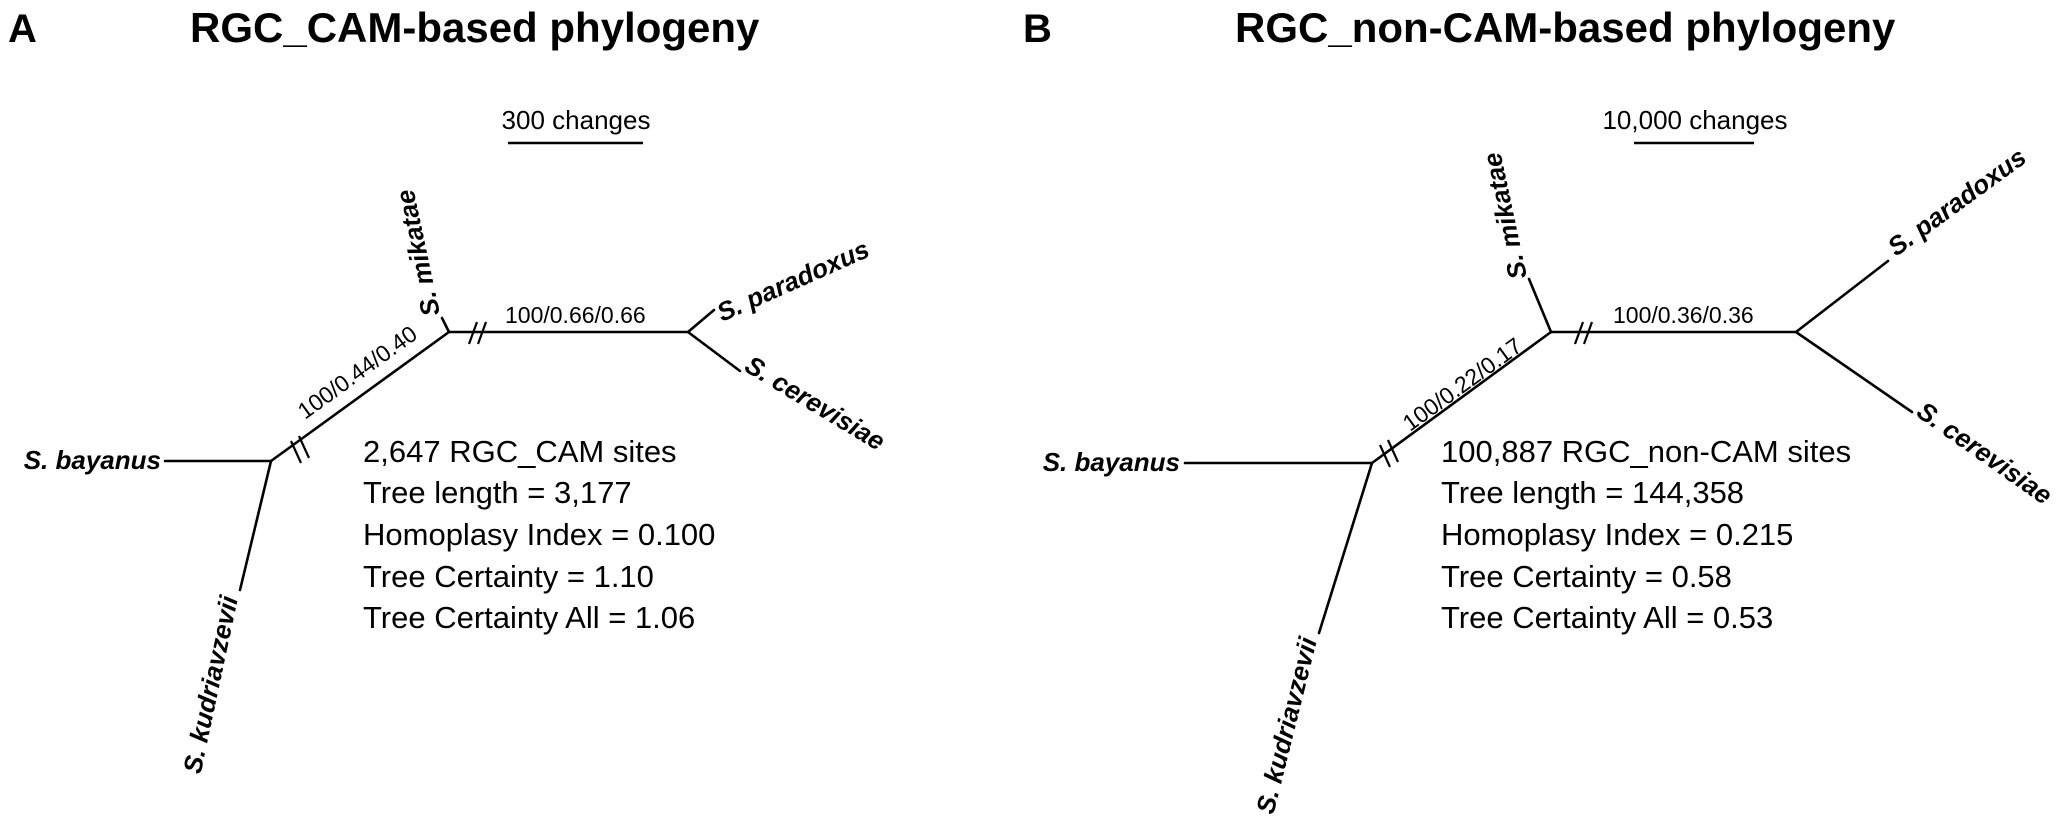 This screenshot has width=2059, height=833. What do you see at coordinates (1854, 372) in the screenshot?
I see `panel-b-branch-cerevisiae` at bounding box center [1854, 372].